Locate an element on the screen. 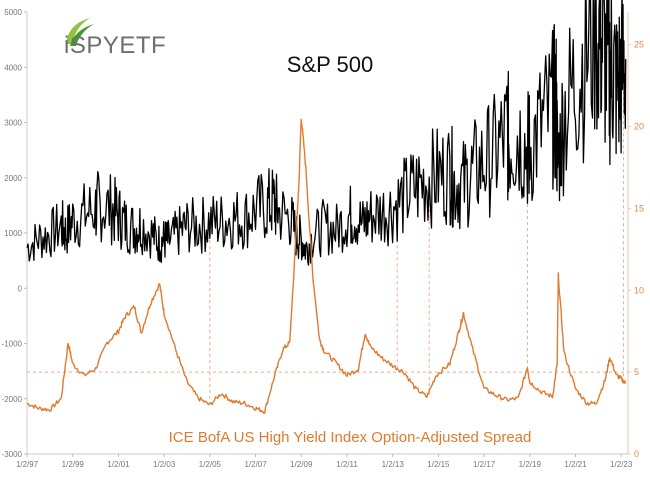 This screenshot has height=484, width=650. x-tick-label: 1/2/03 is located at coordinates (164, 464).